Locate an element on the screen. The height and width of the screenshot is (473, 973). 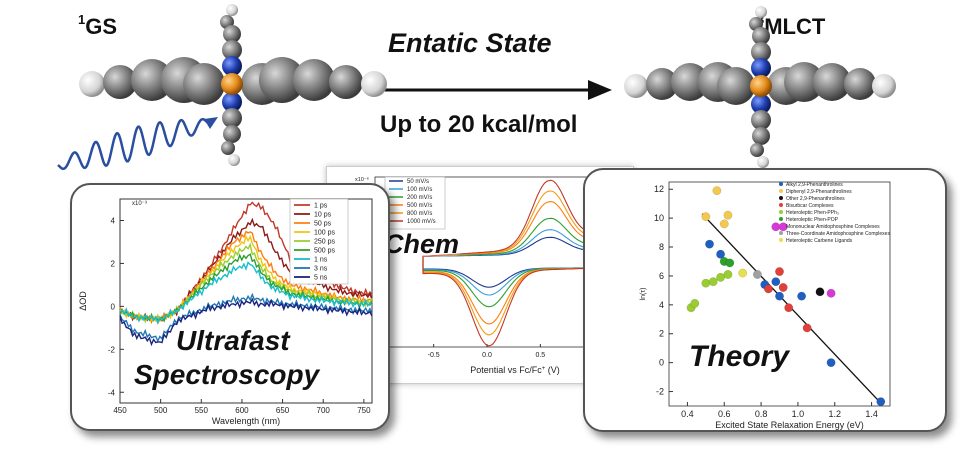
x-tick-label: 500 is located at coordinates (161, 410).